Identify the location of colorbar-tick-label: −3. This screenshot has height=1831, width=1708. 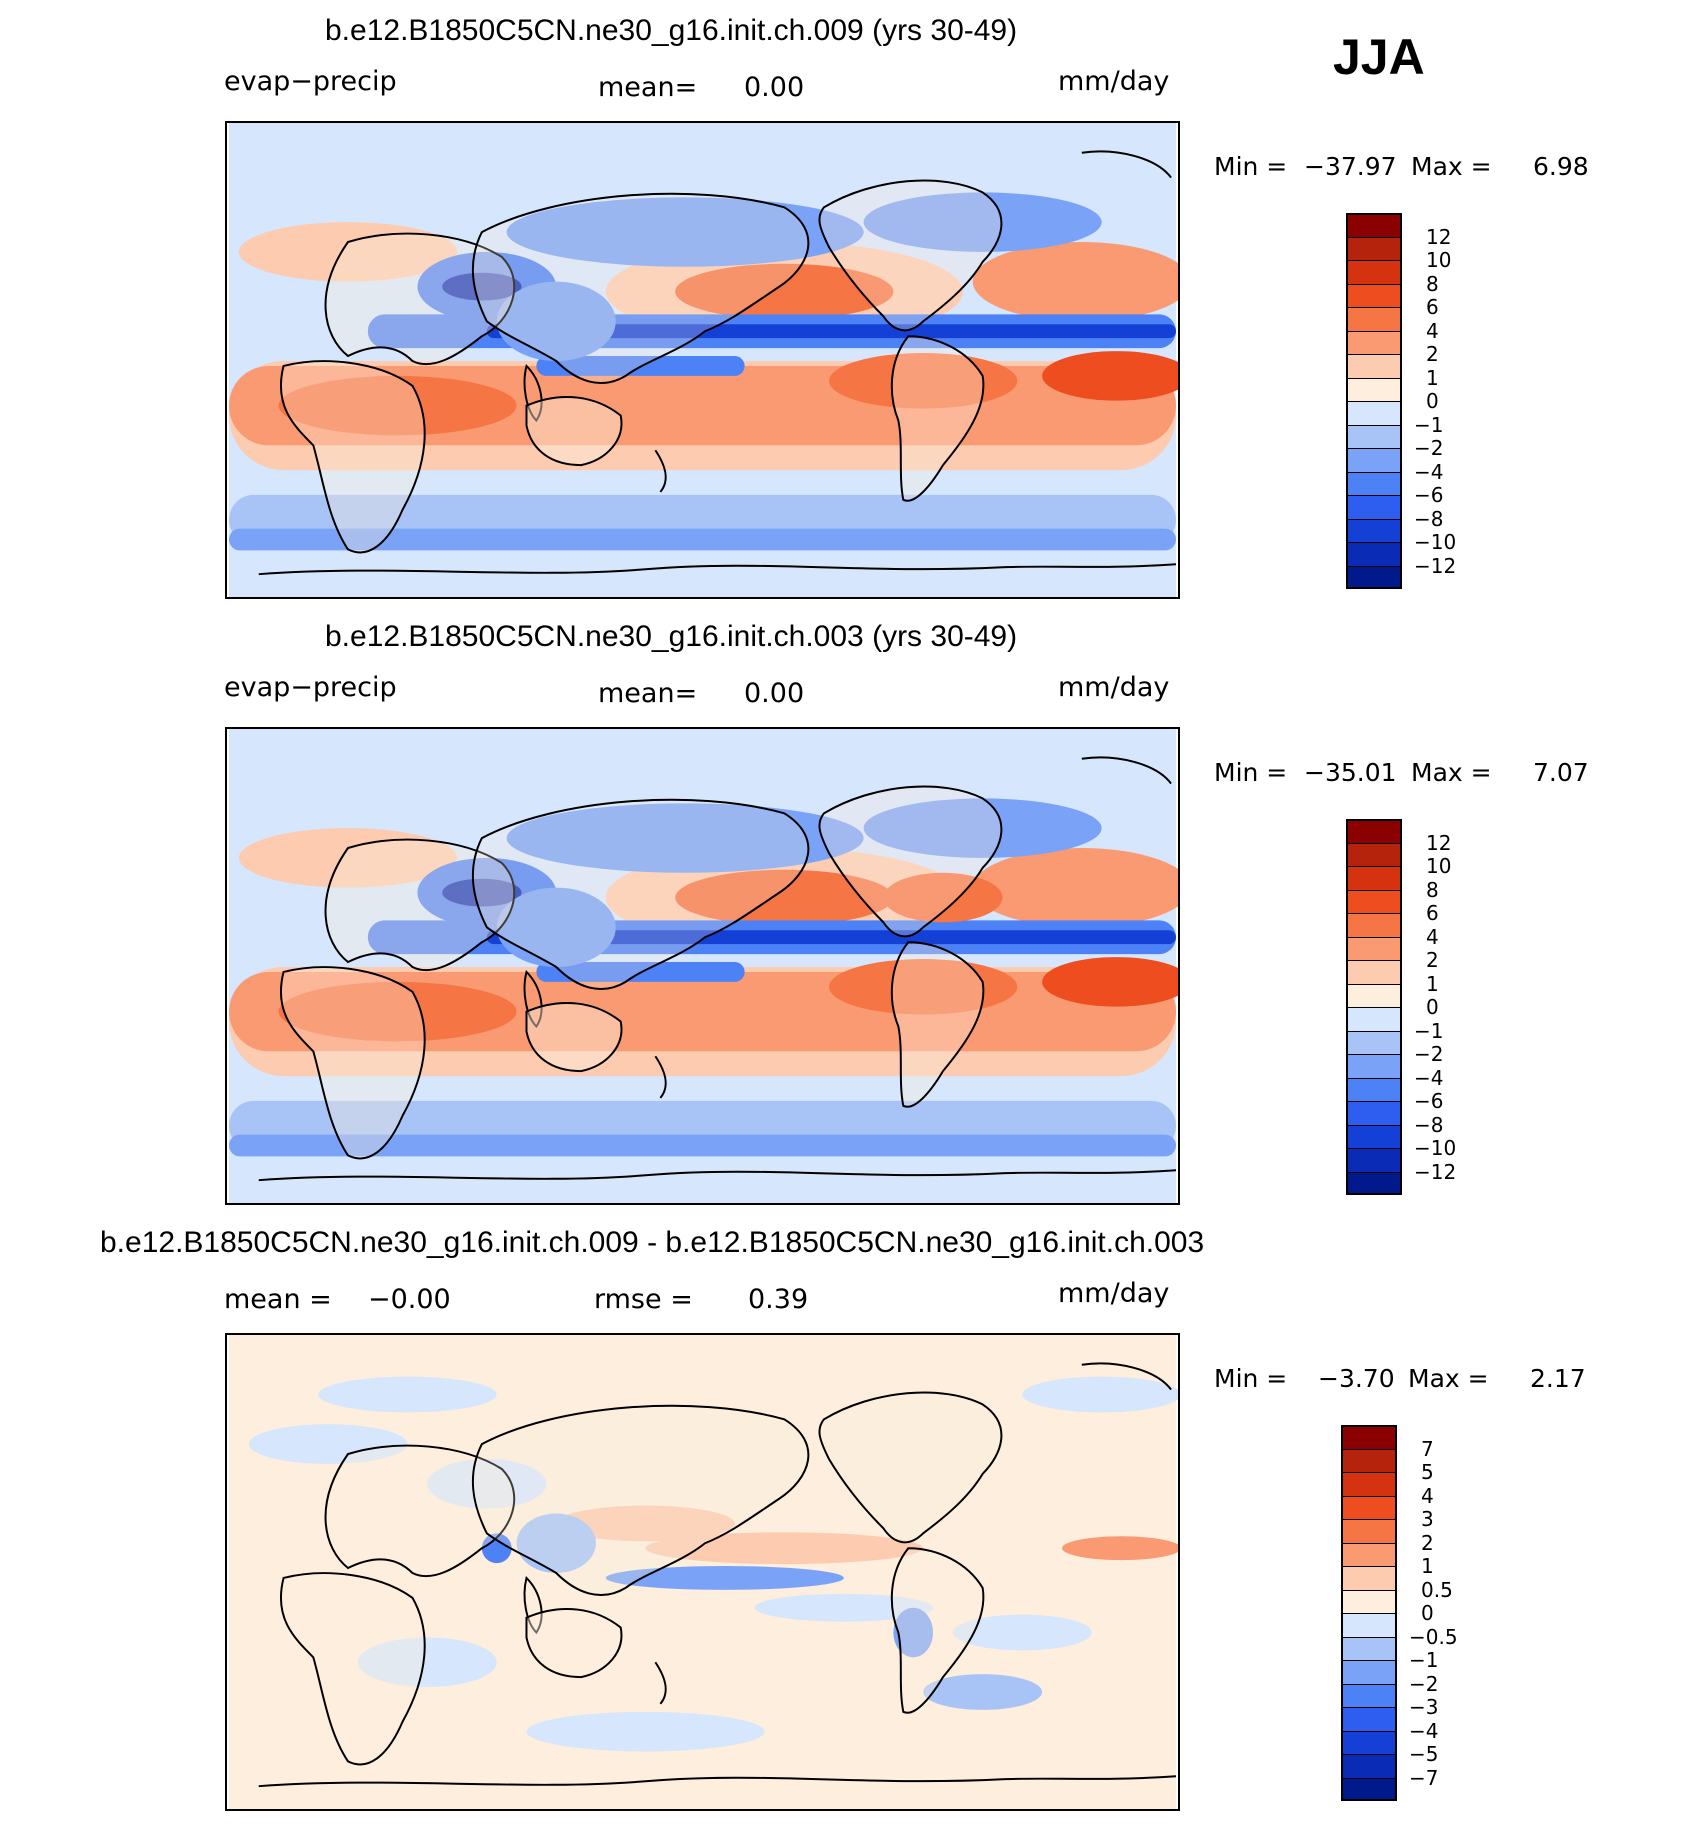
(1424, 1707).